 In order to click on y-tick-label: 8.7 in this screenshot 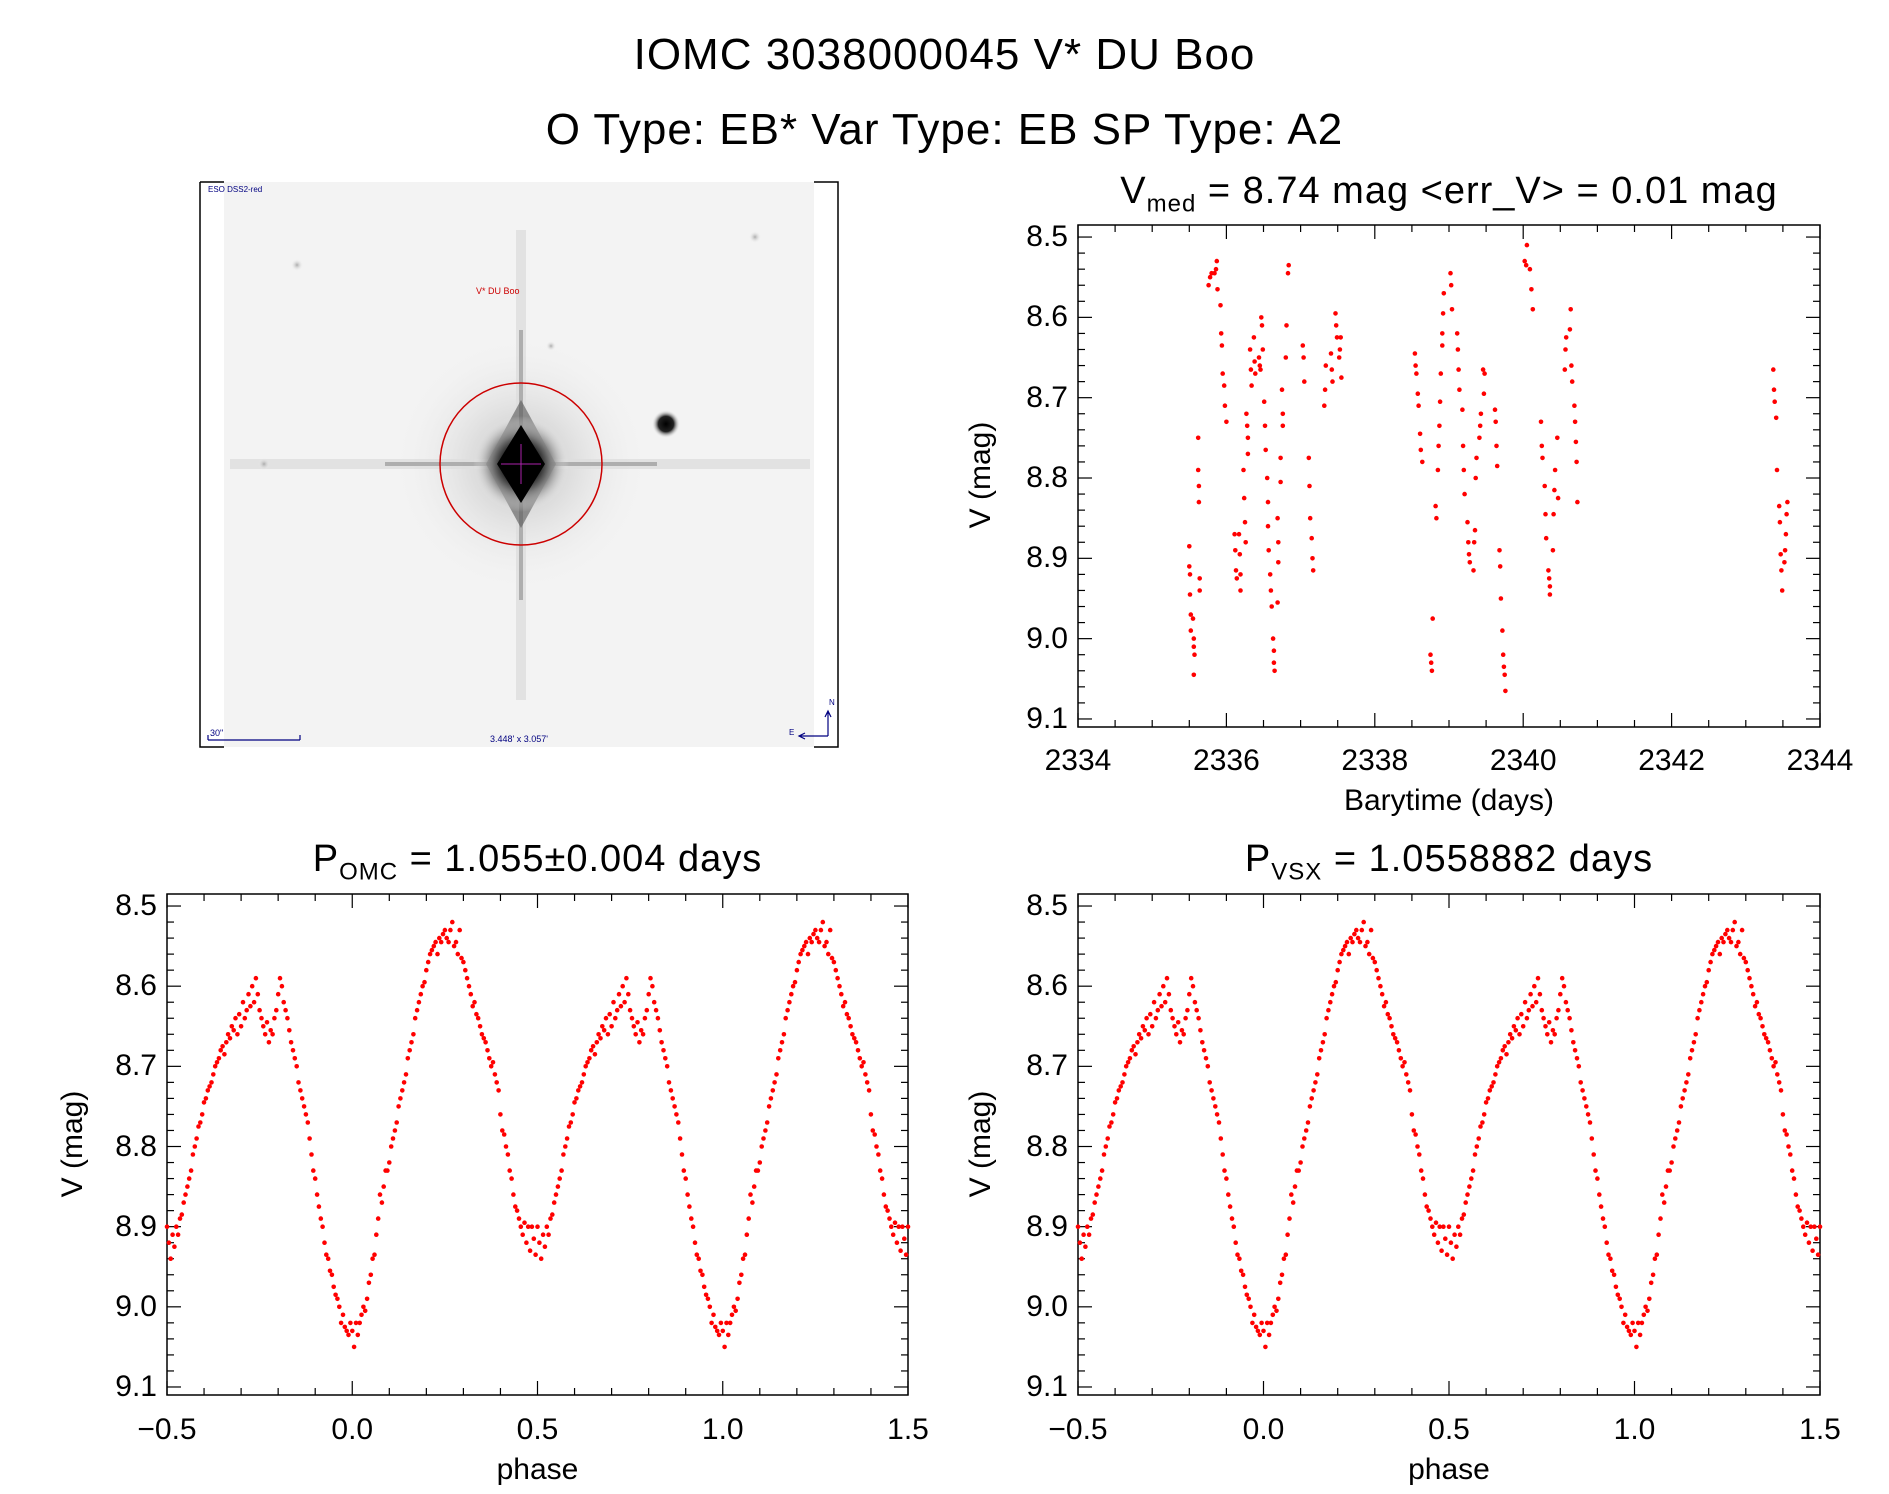, I will do `click(1047, 1066)`.